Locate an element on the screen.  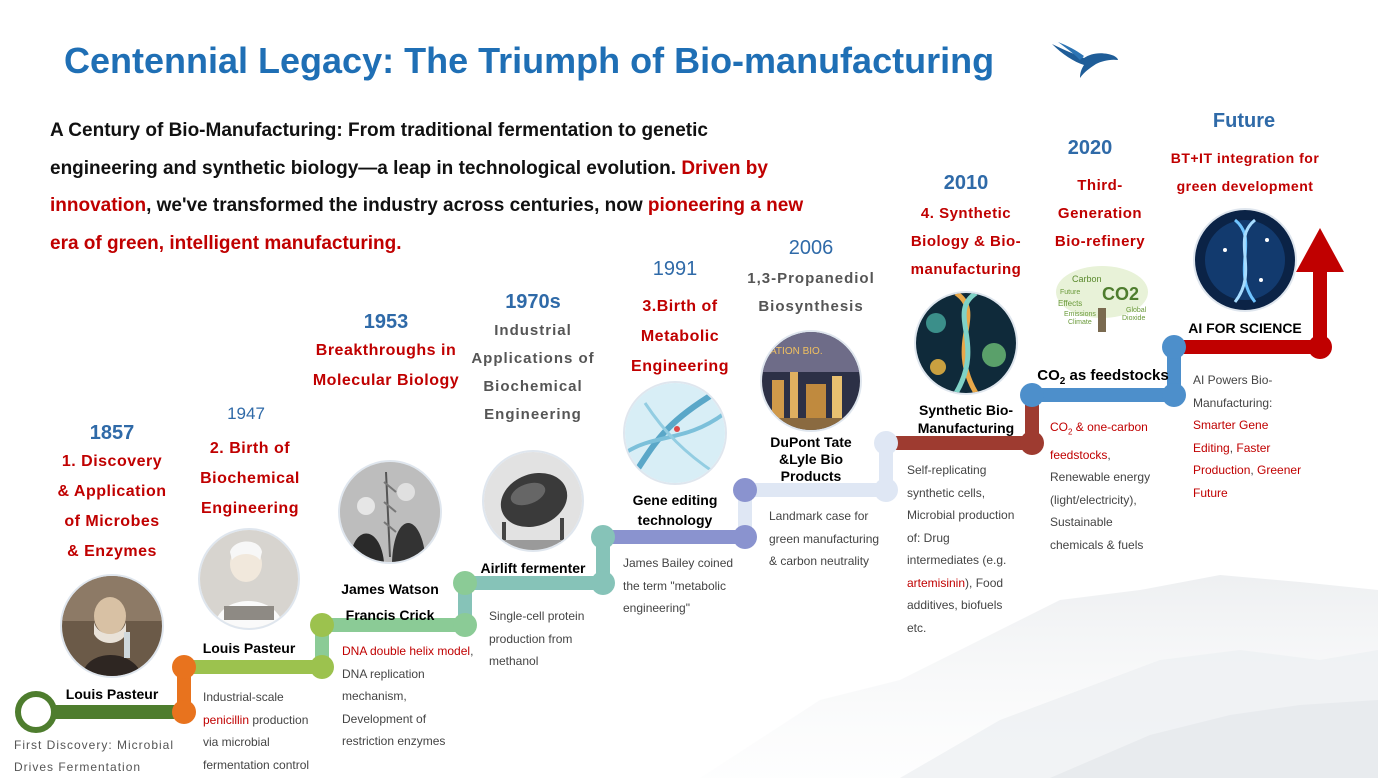
ai-science-photo is located at coordinates (1245, 260).